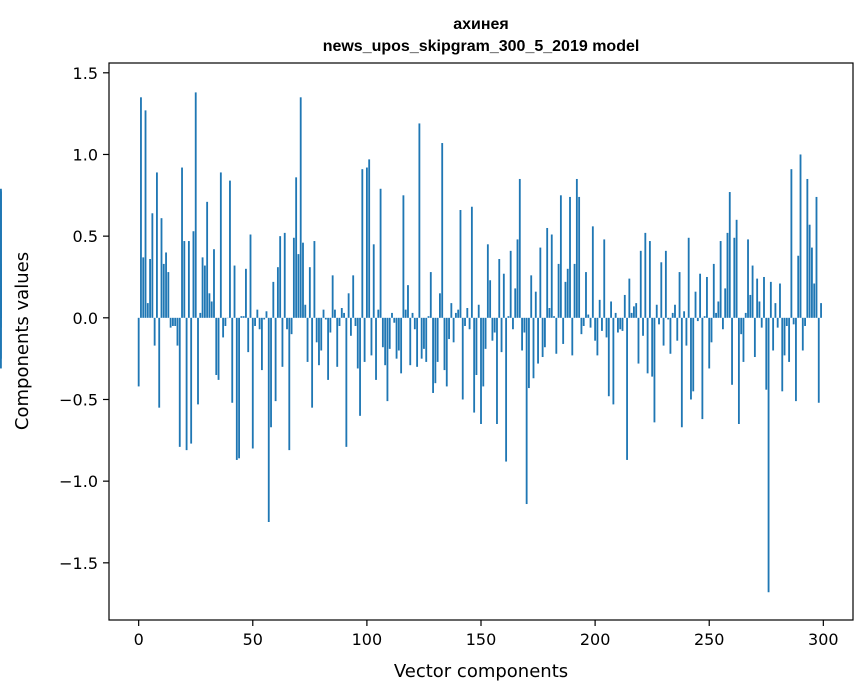  Describe the element at coordinates (85, 318) in the screenshot. I see `y-tick-label: 0.0` at that location.